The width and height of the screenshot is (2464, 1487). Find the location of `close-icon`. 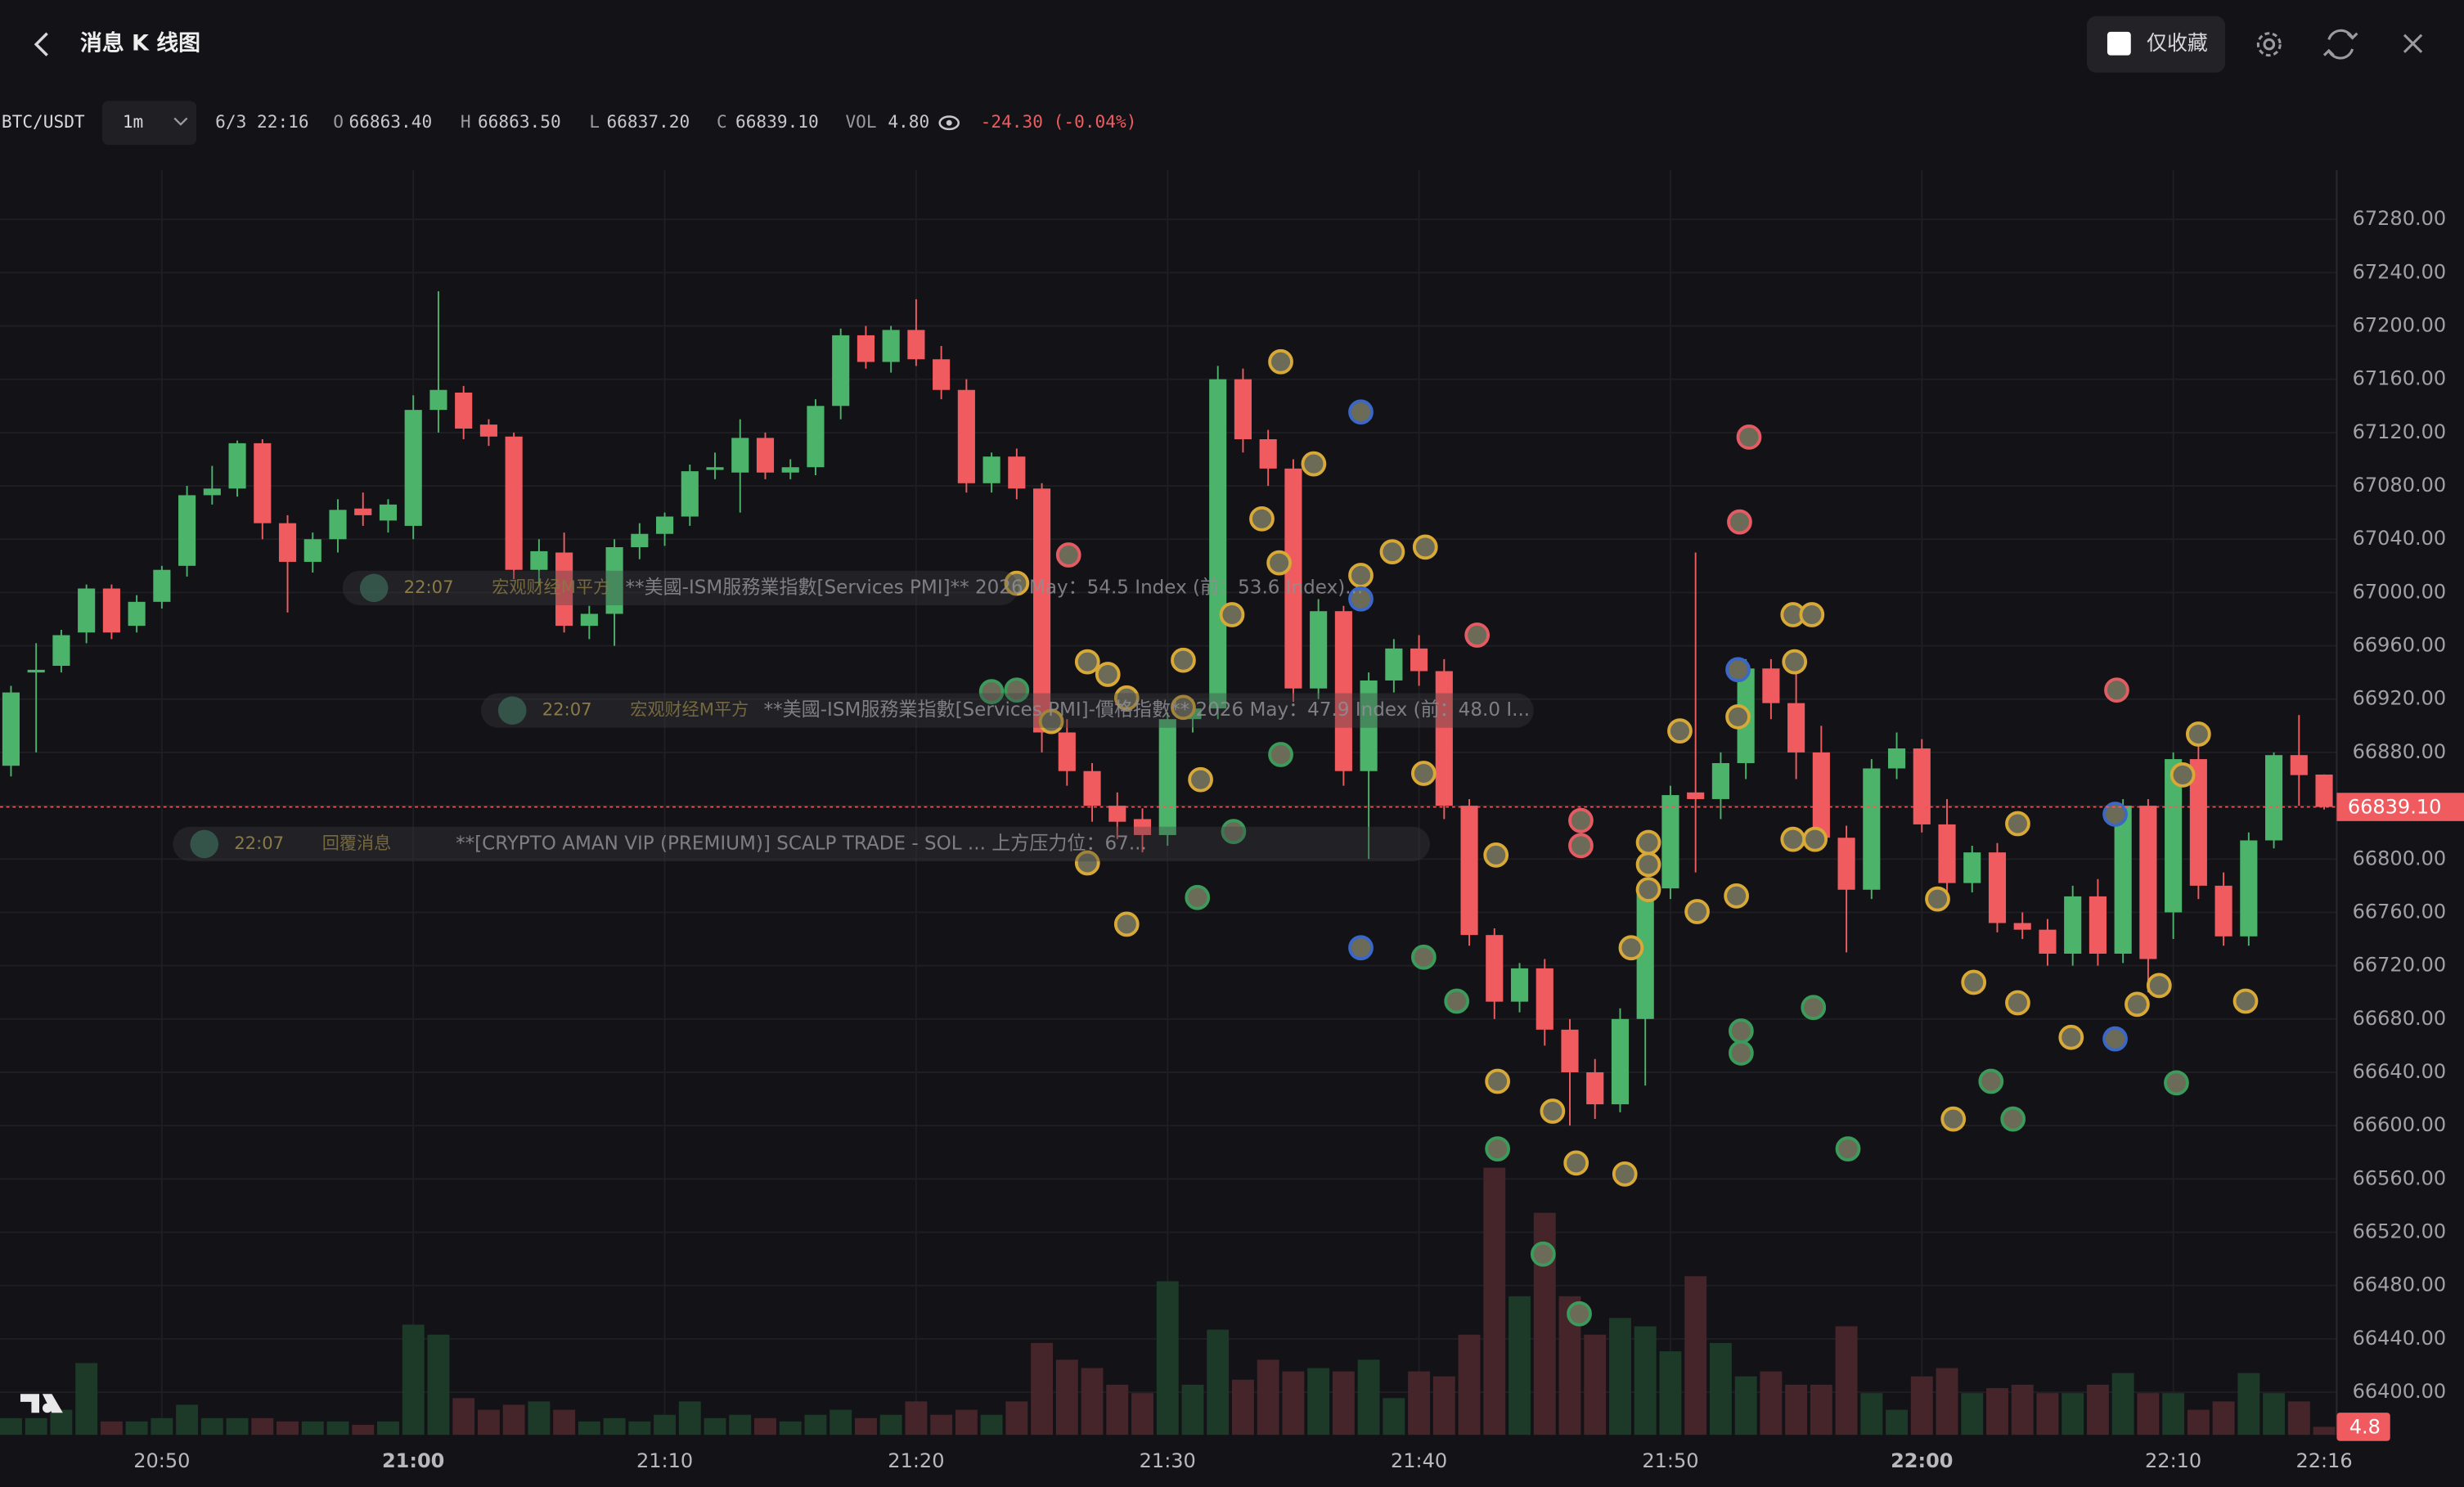

close-icon is located at coordinates (2413, 43).